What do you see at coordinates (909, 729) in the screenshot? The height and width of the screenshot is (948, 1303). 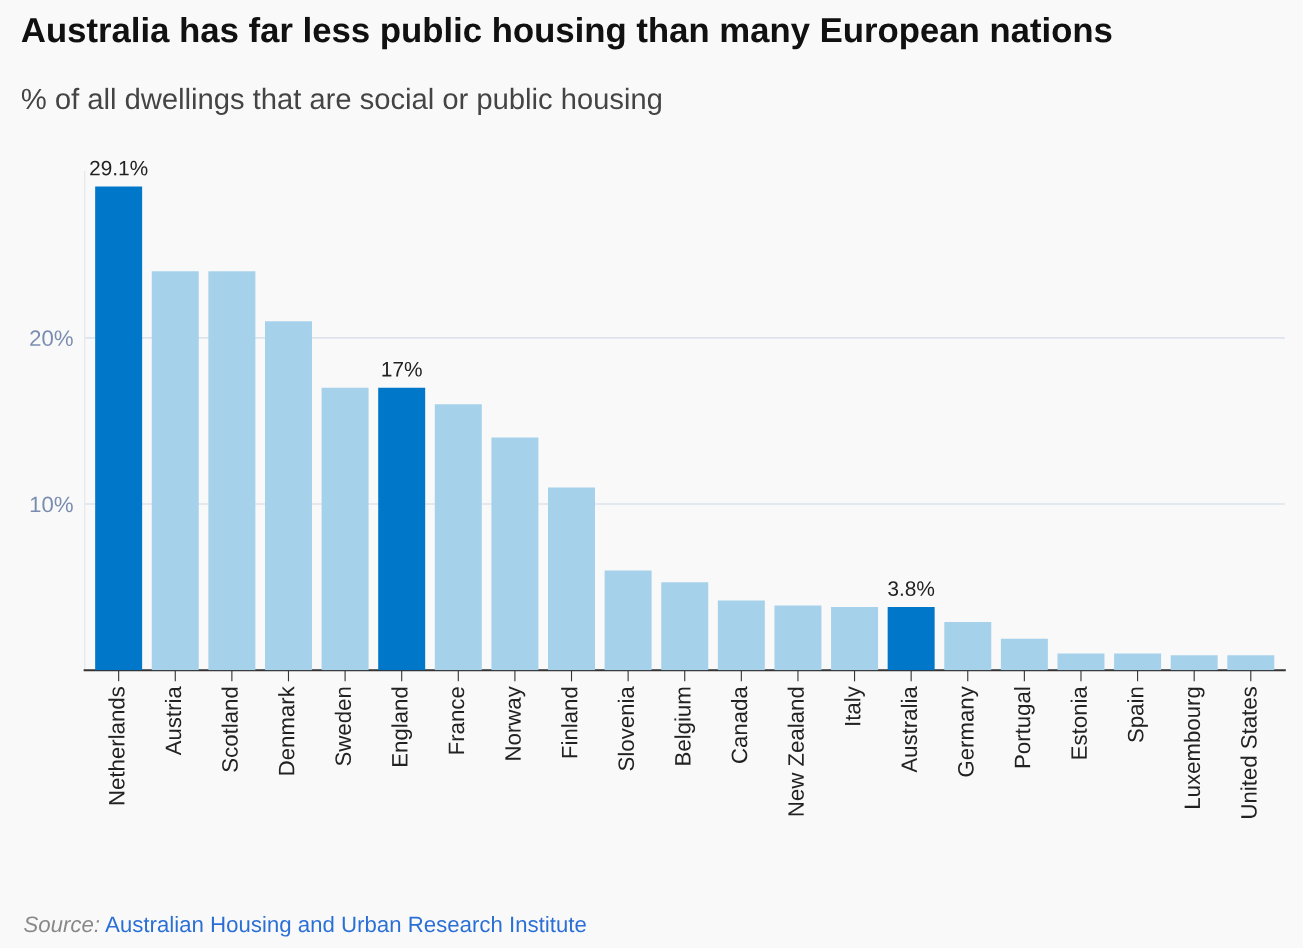 I see `x-tick-label: Australia` at bounding box center [909, 729].